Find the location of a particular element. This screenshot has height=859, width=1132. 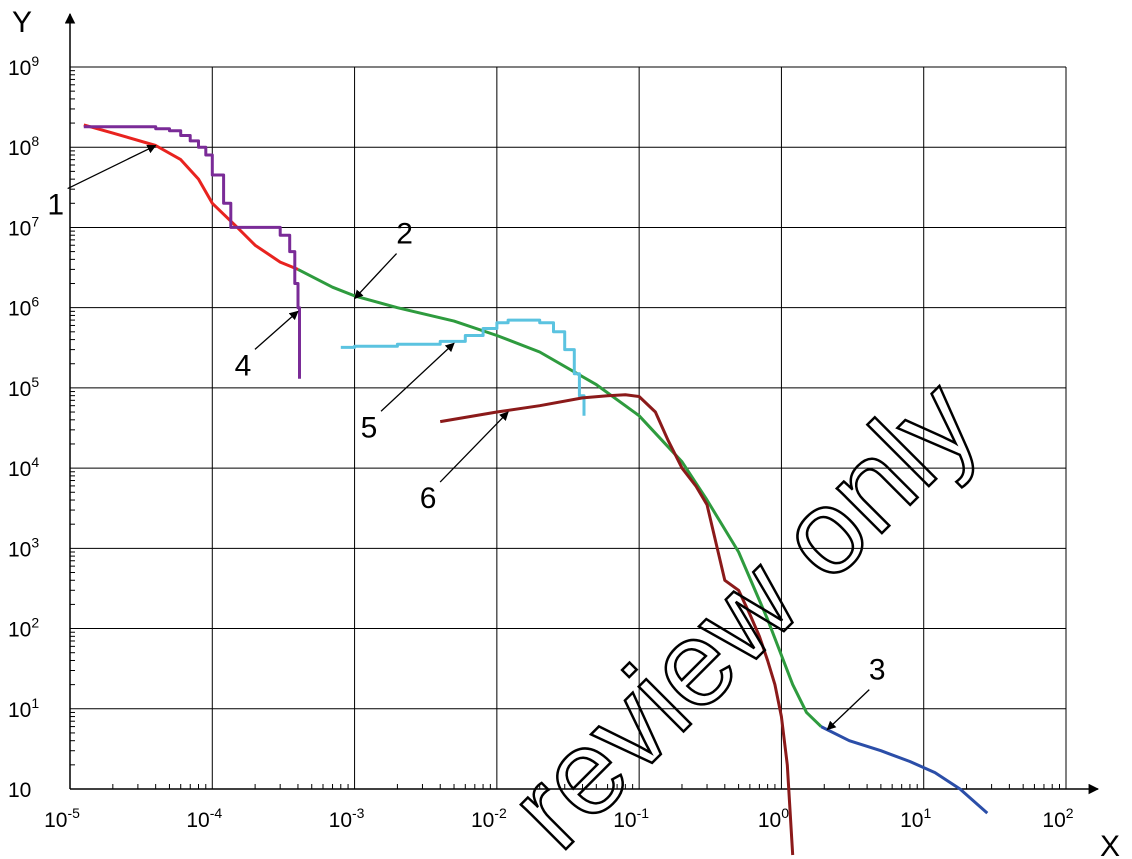

x-tick-label: 10⁰ is located at coordinates (773, 818).